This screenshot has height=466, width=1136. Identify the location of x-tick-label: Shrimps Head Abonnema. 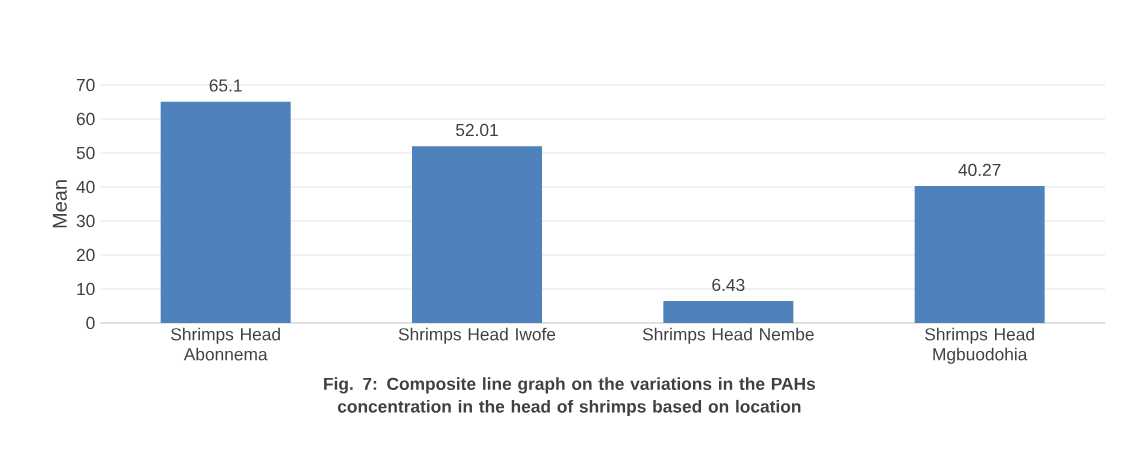
(225, 344).